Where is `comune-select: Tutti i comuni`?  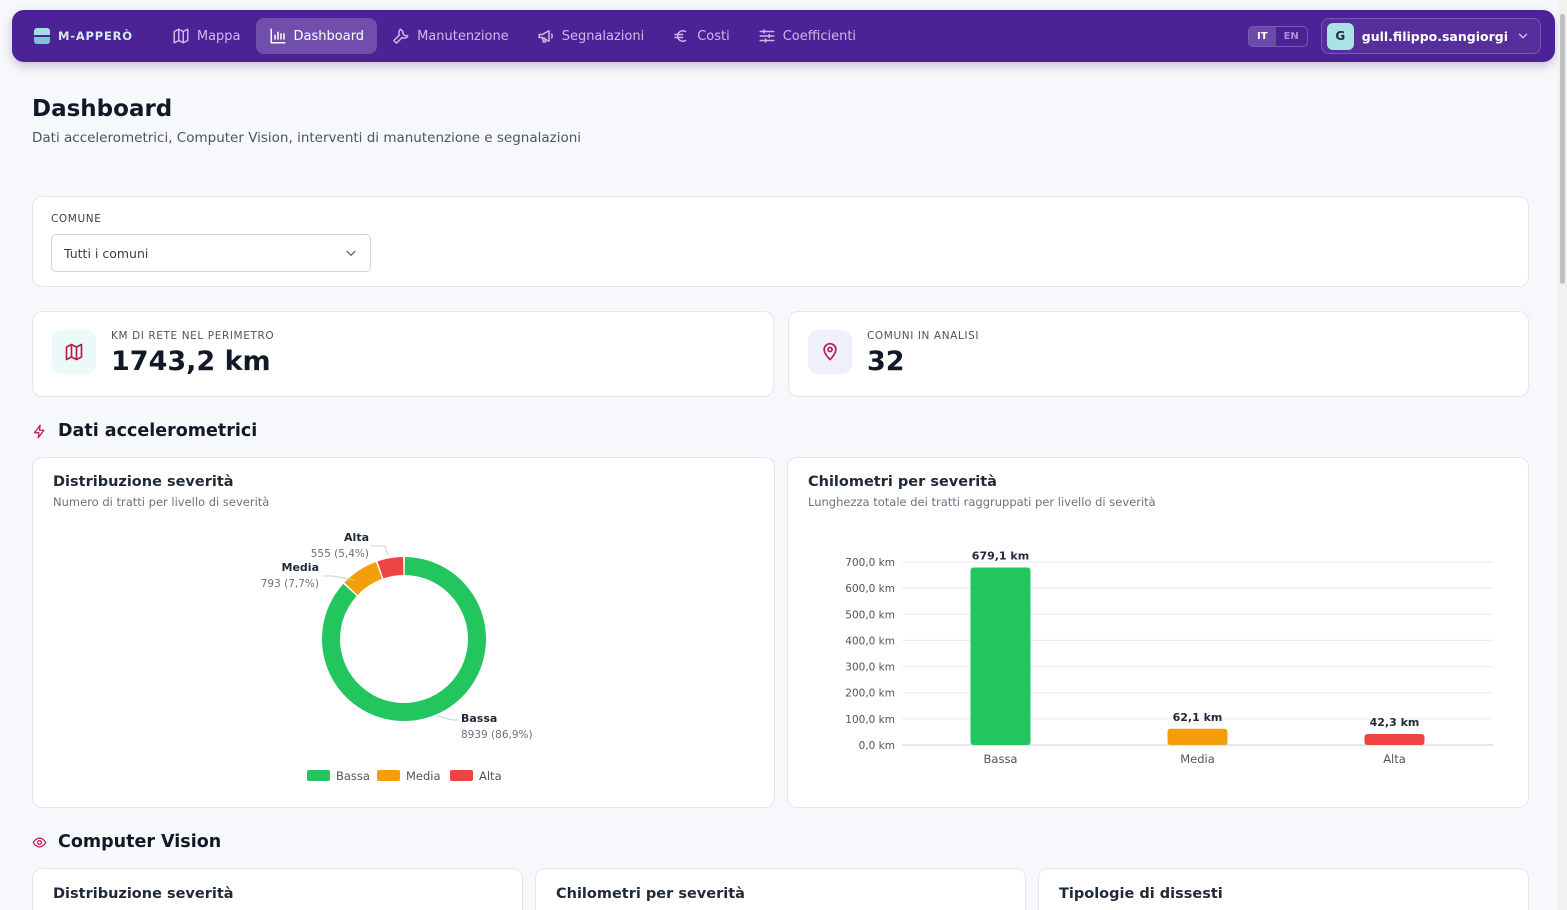 comune-select: Tutti i comuni is located at coordinates (211, 253).